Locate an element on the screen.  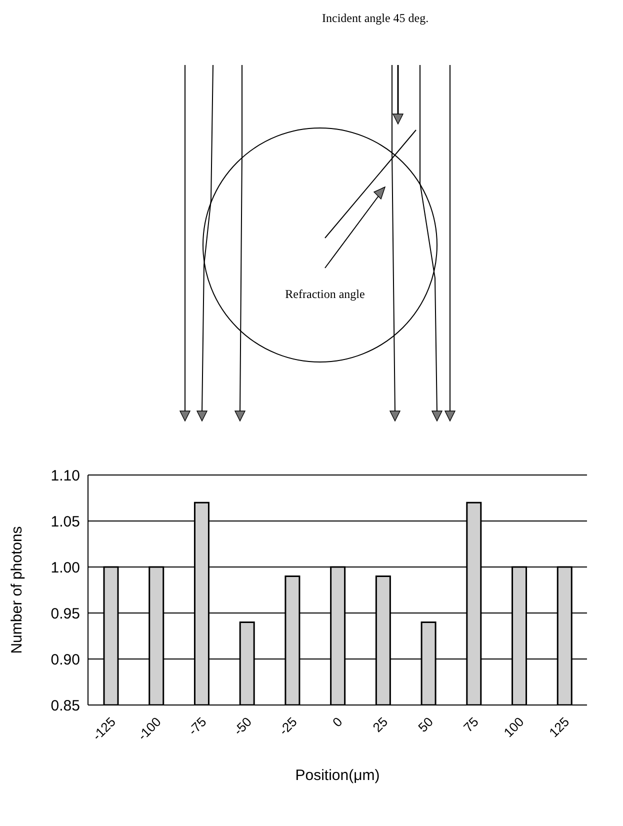
x-tick-label: -100 is located at coordinates (149, 729).